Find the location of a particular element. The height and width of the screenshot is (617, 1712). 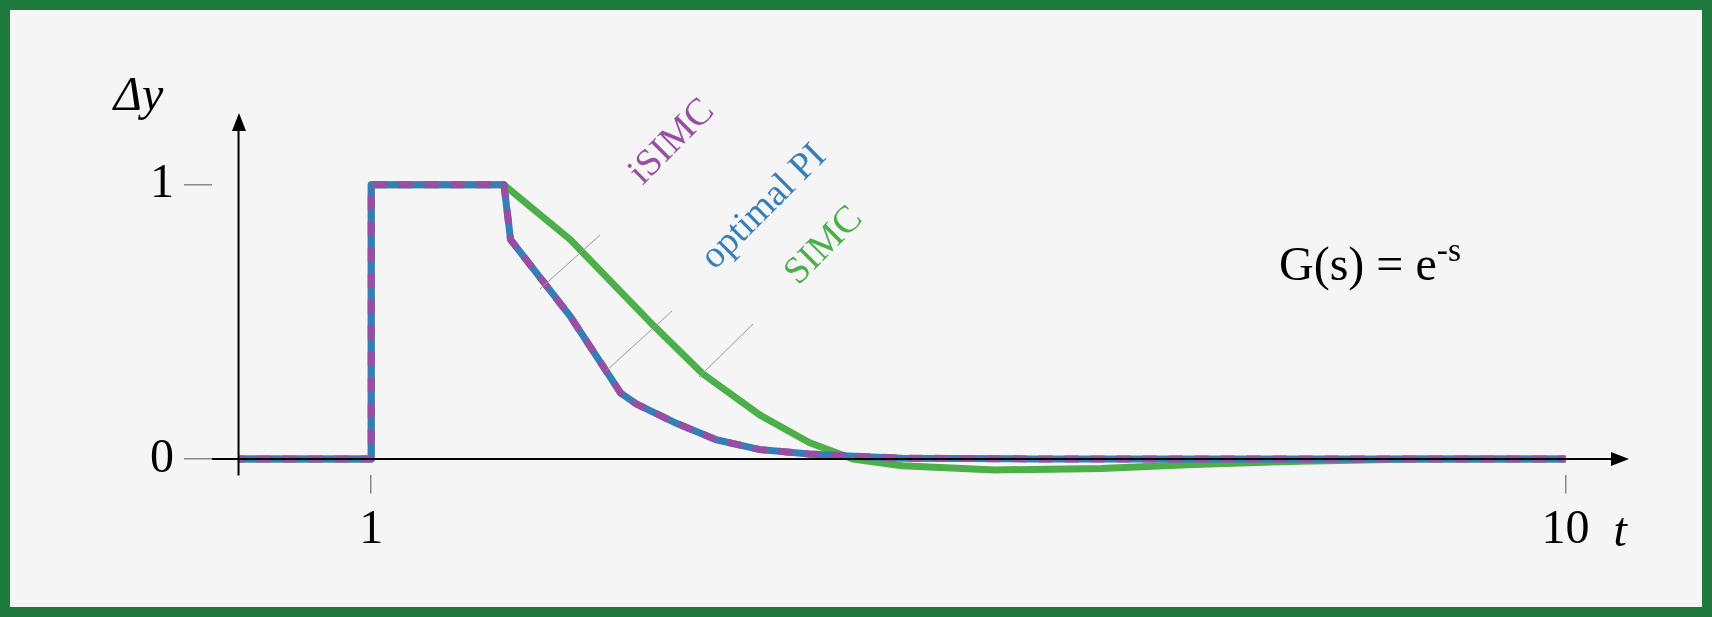

x-axis-title: t is located at coordinates (1621, 529).